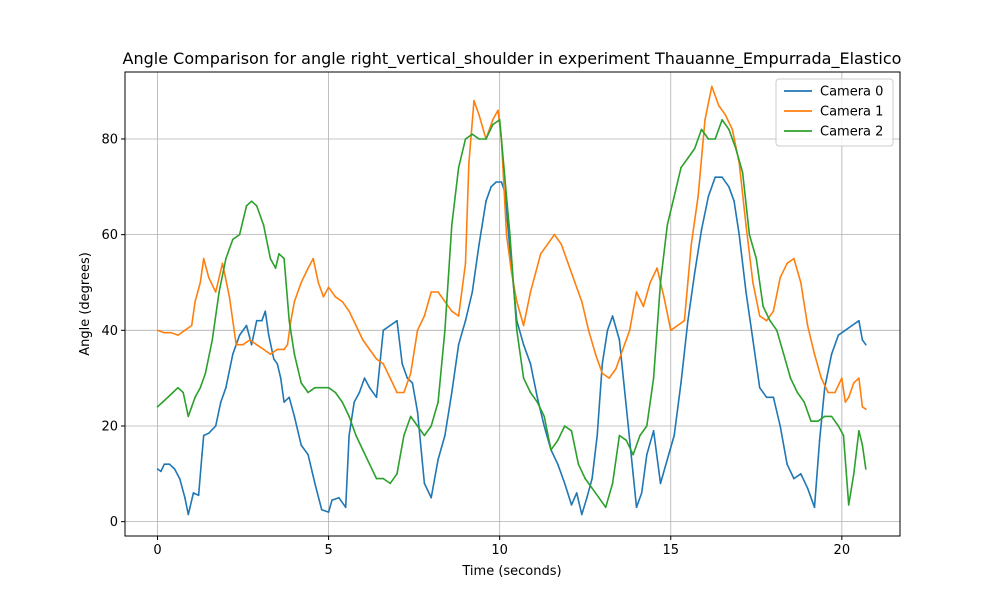 The width and height of the screenshot is (1000, 604). What do you see at coordinates (499, 550) in the screenshot?
I see `x-tick-label: 10` at bounding box center [499, 550].